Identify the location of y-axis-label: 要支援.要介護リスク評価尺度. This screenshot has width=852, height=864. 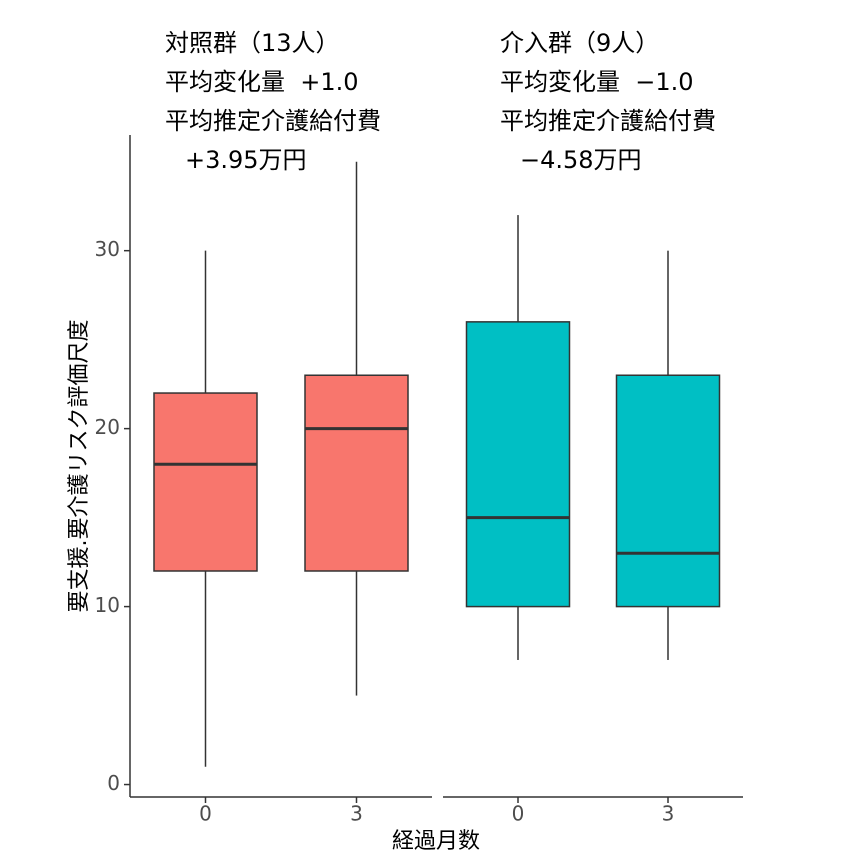
(79, 466).